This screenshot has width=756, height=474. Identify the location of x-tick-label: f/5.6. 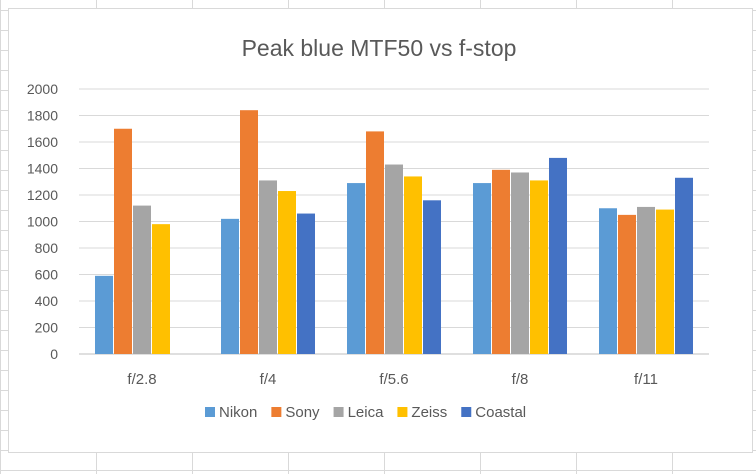
(393, 379).